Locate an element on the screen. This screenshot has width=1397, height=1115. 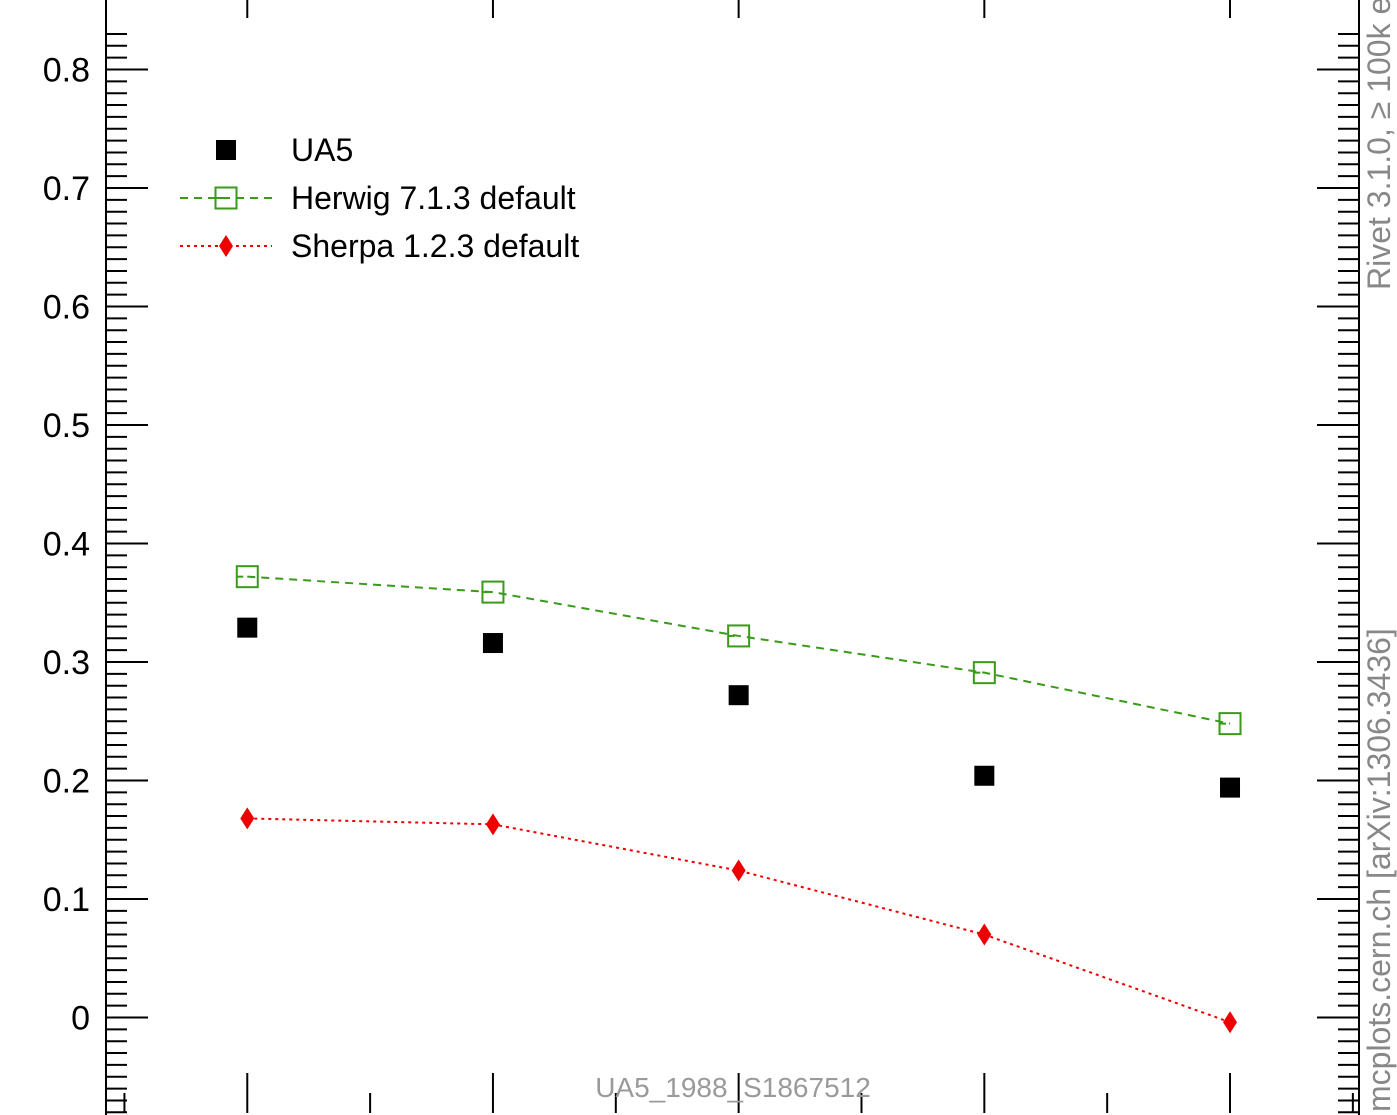
y-tick-label: 0.3 is located at coordinates (66, 663).